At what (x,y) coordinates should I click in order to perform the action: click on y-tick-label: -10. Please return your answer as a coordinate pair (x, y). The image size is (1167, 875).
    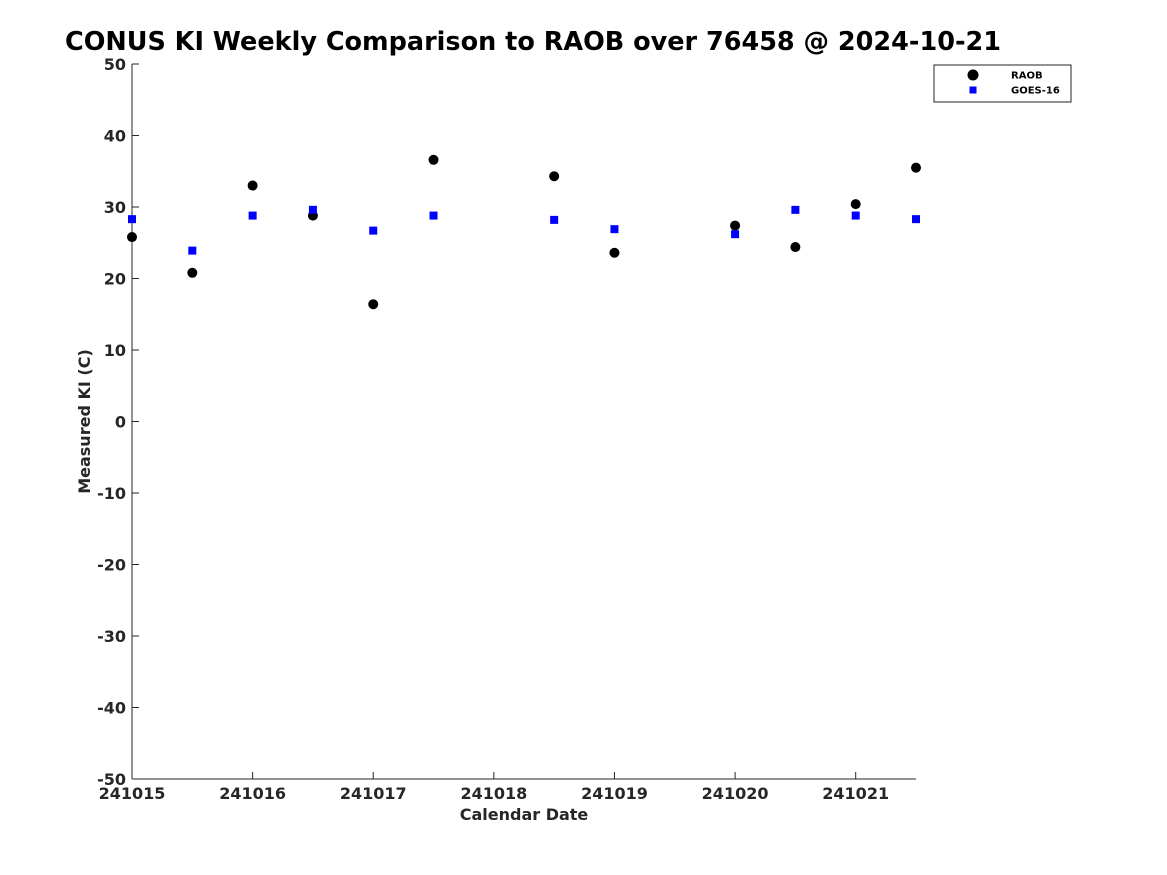
    Looking at the image, I should click on (111, 493).